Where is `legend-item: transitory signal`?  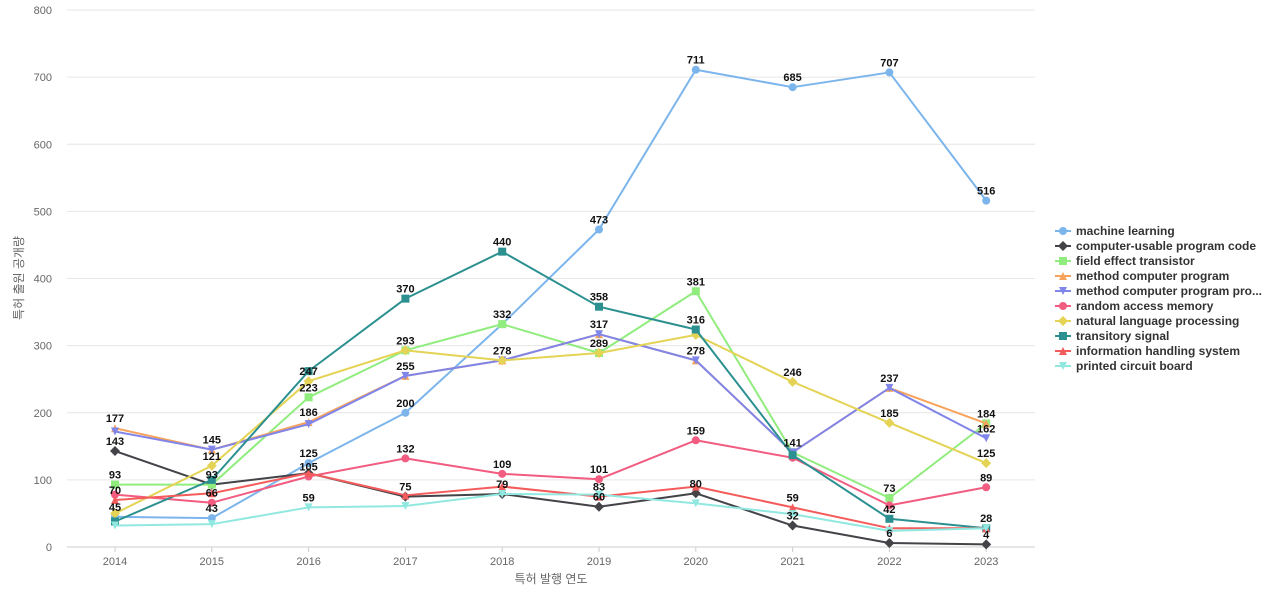
legend-item: transitory signal is located at coordinates (1112, 336).